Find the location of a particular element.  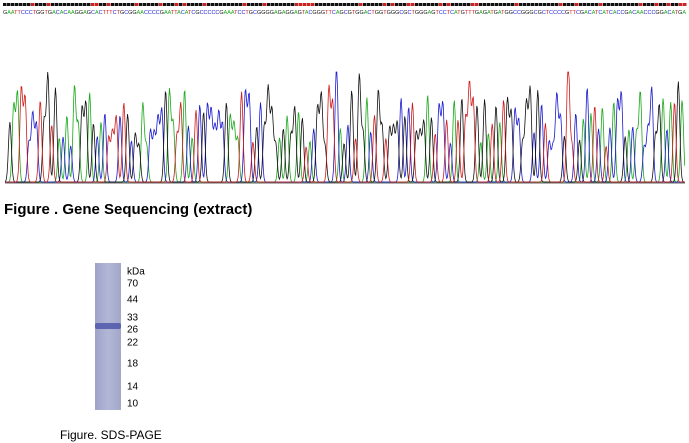

marker-label: 70 is located at coordinates (133, 284).